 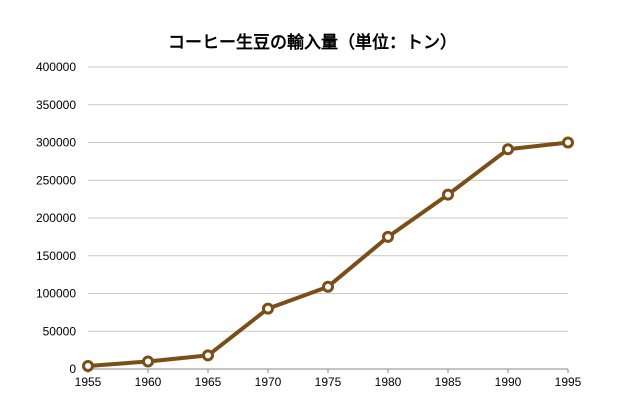 I want to click on y-tick-label: 400000, so click(x=56, y=67).